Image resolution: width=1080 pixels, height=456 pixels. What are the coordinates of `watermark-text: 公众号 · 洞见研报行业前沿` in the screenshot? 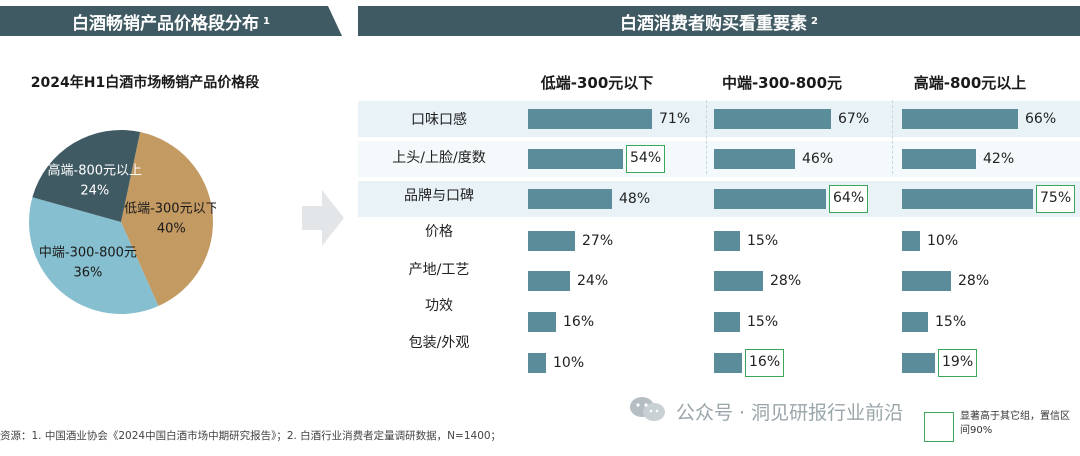 It's located at (790, 413).